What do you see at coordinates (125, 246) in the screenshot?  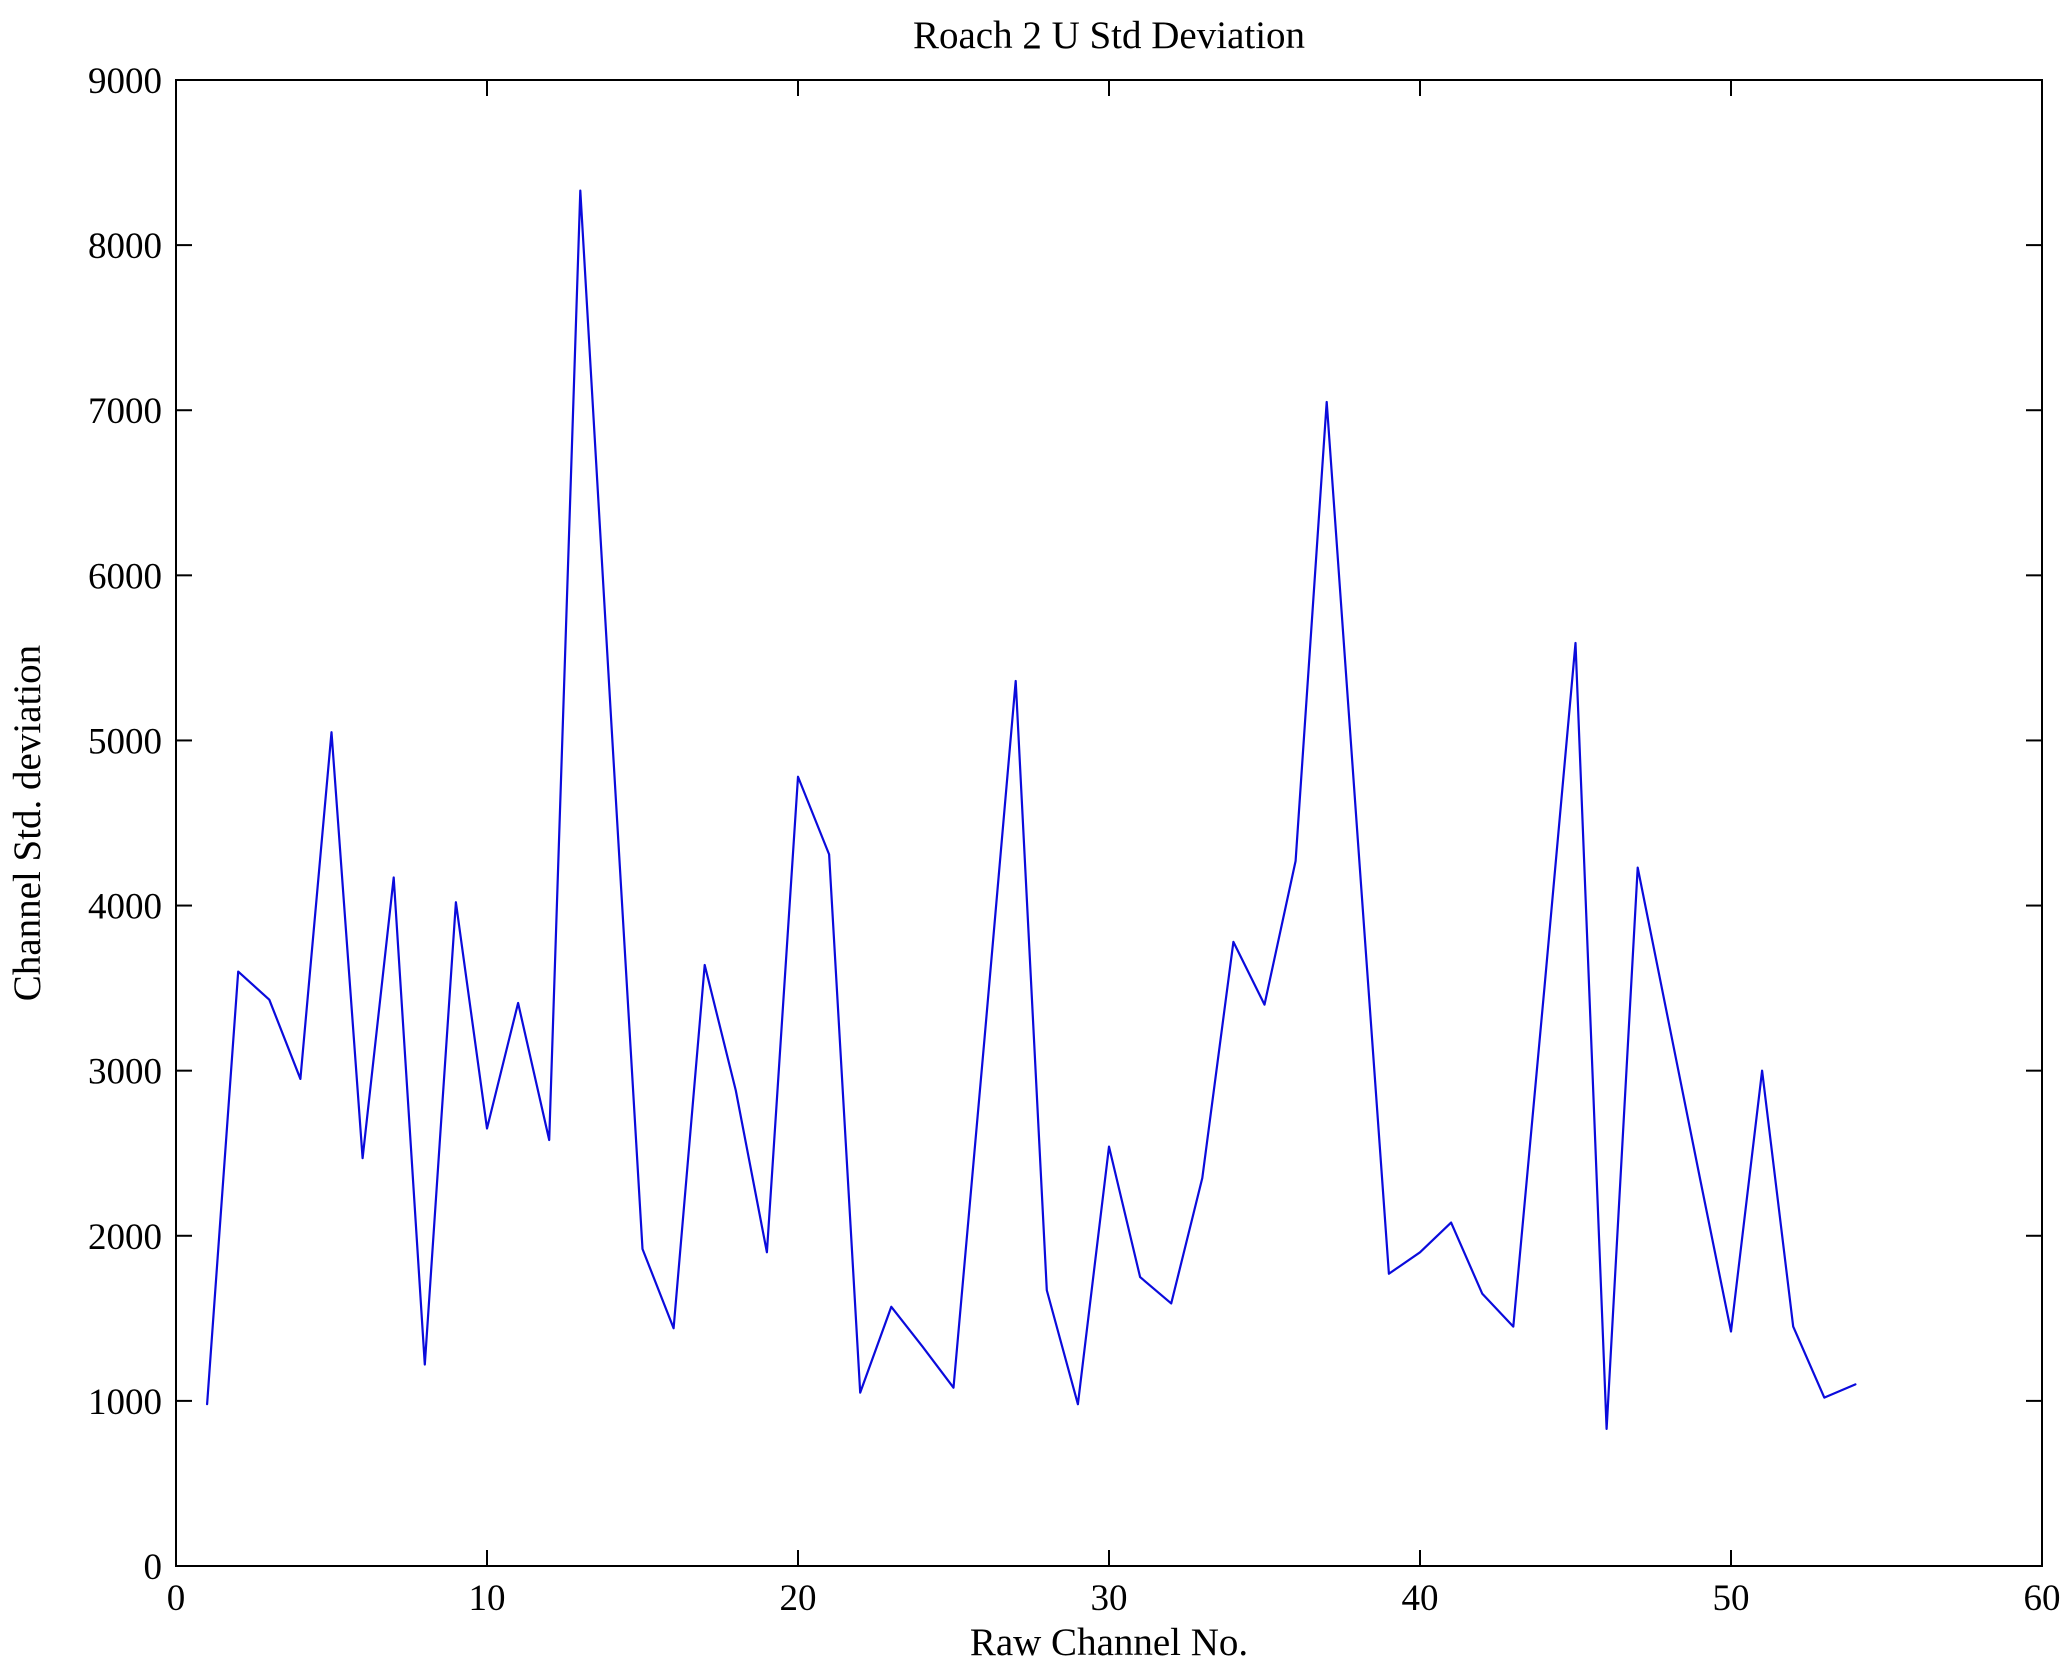 I see `y-tick-label: 8000` at bounding box center [125, 246].